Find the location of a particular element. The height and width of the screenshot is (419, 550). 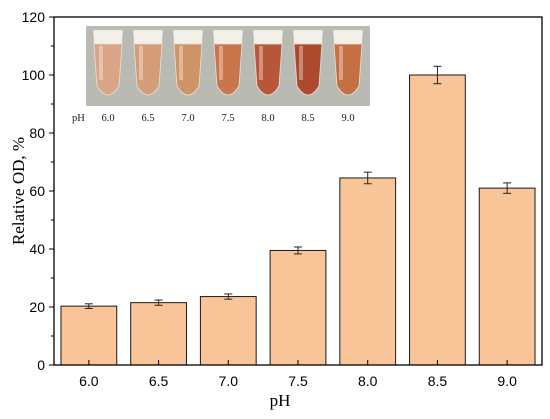

tube-ph-label: 7.0 is located at coordinates (187, 118).